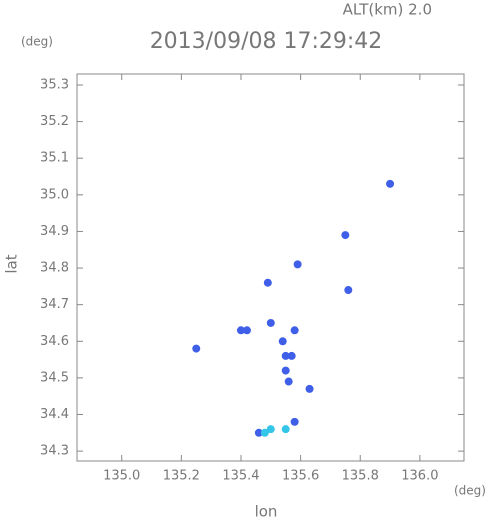  I want to click on x-tick-label: 135.4, so click(240, 476).